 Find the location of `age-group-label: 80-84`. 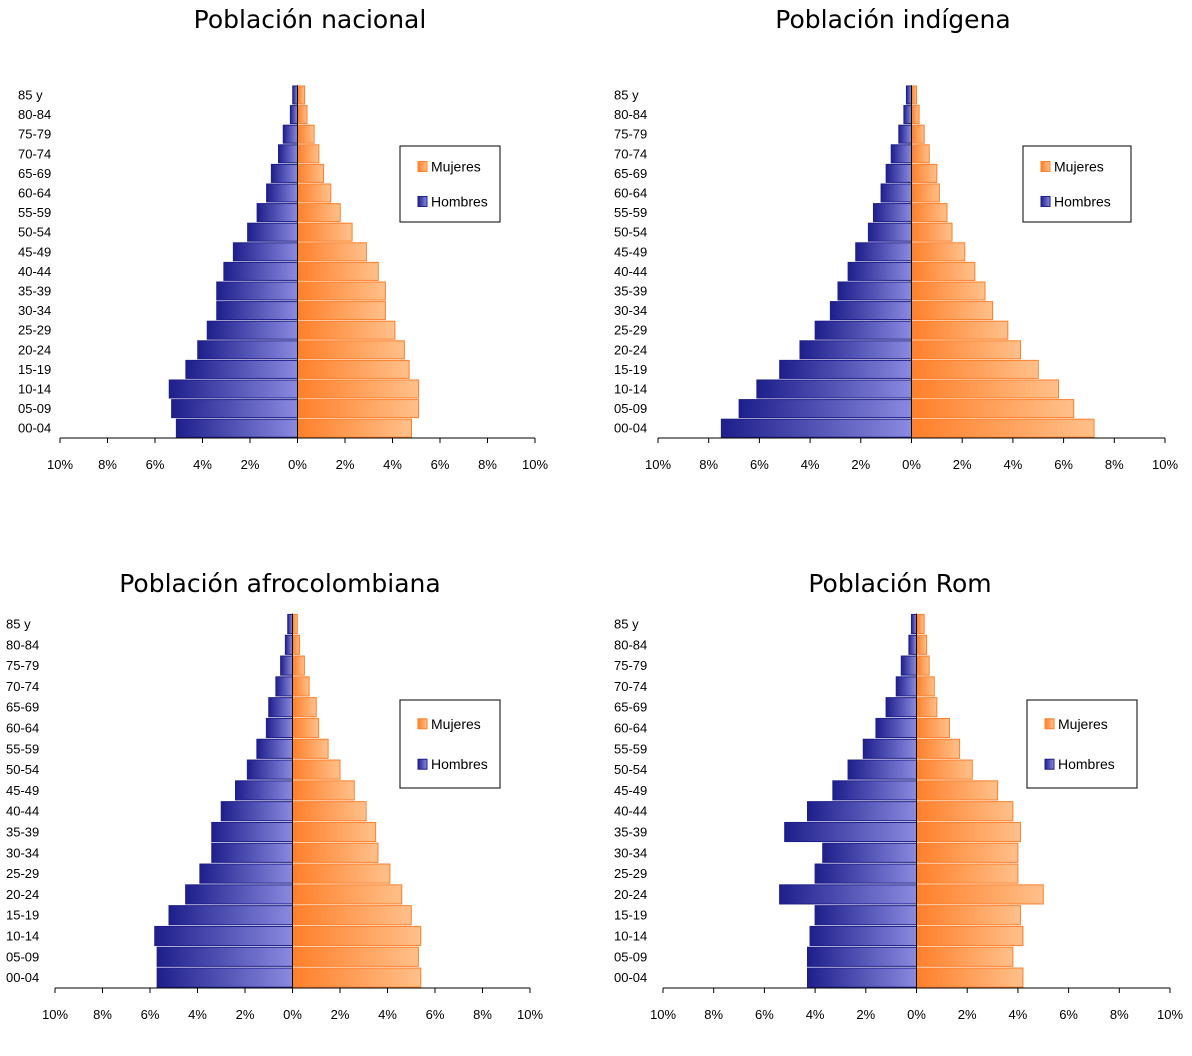

age-group-label: 80-84 is located at coordinates (630, 644).